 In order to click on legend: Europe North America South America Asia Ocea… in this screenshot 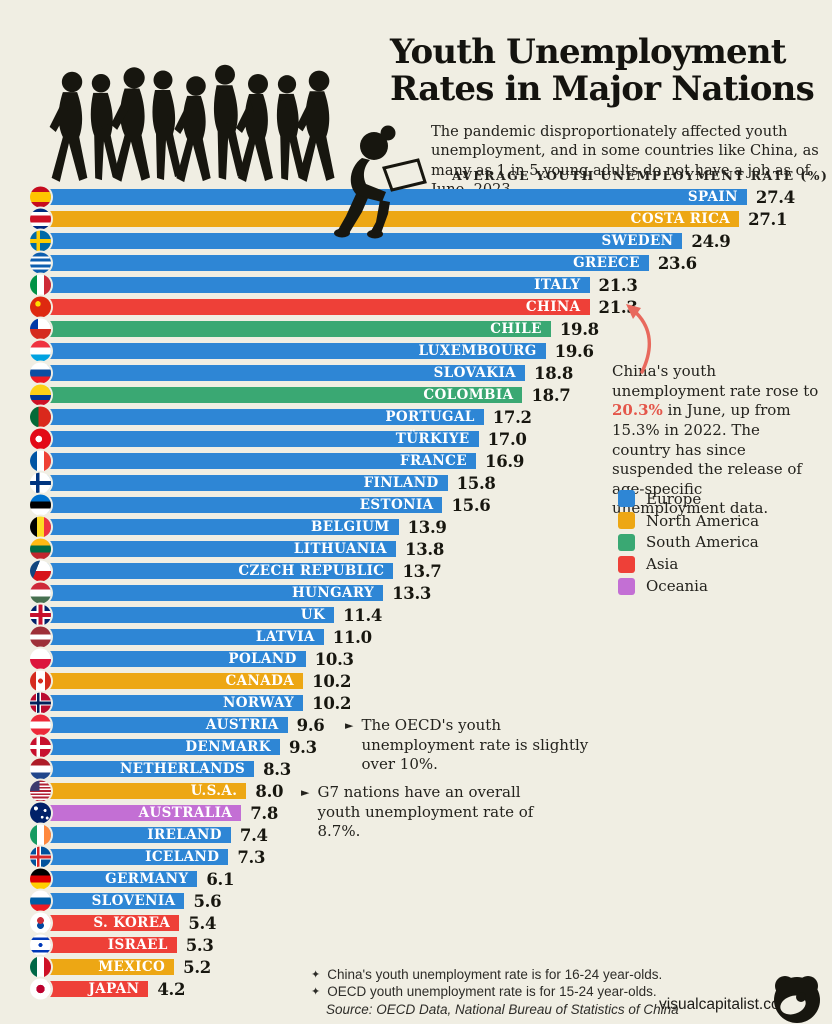, I will do `click(688, 542)`.